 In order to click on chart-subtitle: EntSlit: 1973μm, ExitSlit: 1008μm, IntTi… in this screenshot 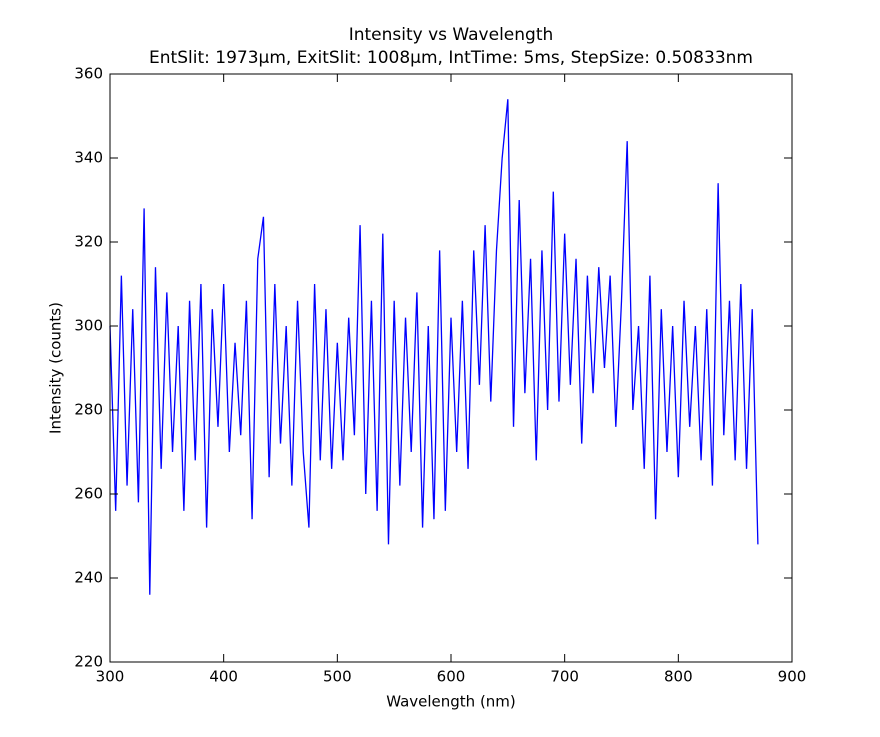, I will do `click(451, 58)`.